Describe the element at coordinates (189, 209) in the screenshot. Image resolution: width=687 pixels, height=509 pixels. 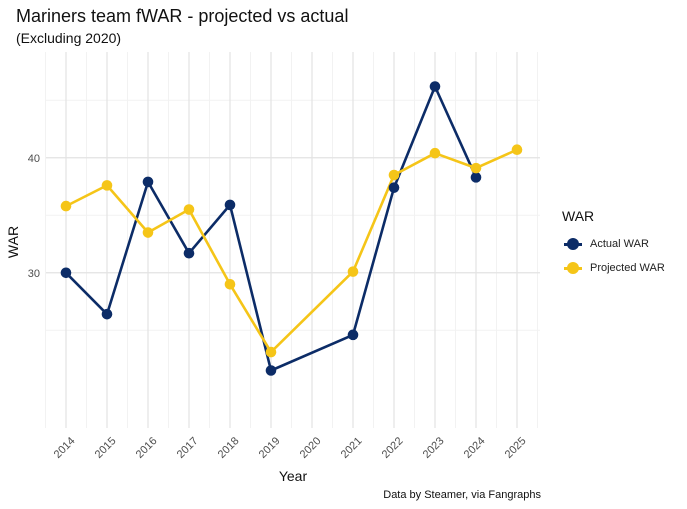
I see `data-point-projected-war-2017` at that location.